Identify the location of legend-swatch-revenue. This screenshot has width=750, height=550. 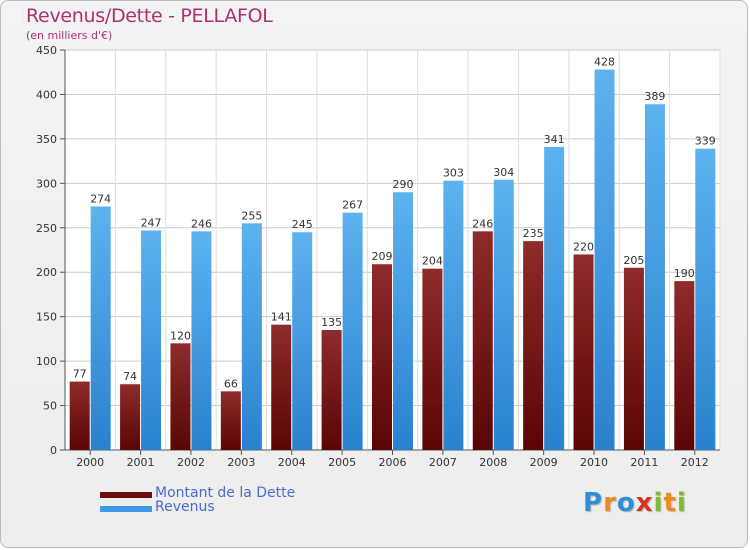
(126, 509).